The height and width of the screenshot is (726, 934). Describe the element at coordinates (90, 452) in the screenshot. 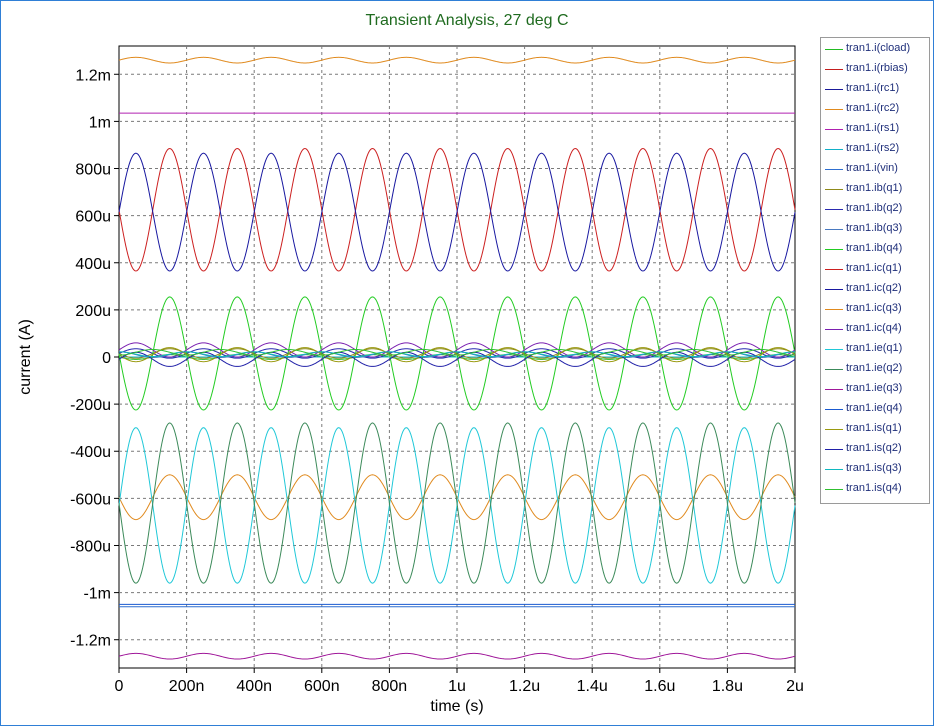

I see `y-tick-label: -400u` at that location.